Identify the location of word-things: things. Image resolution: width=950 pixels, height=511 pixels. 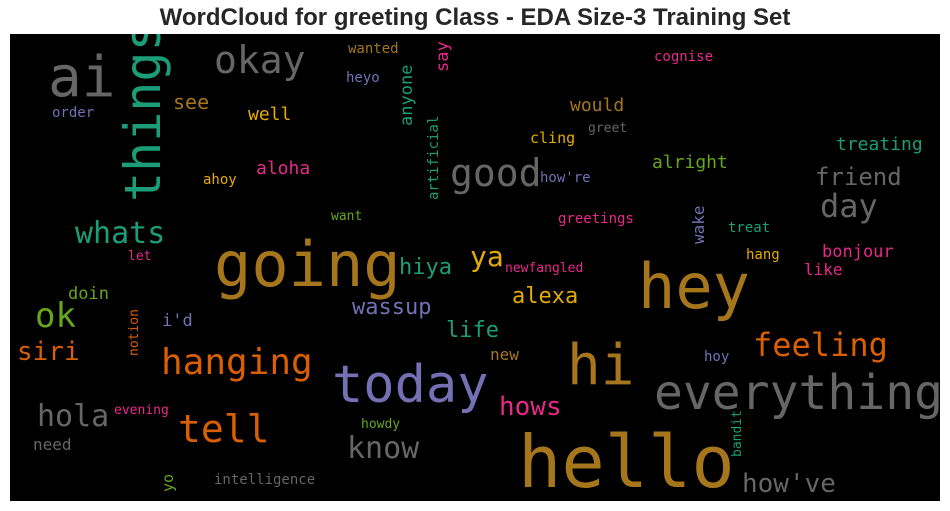
(143, 118).